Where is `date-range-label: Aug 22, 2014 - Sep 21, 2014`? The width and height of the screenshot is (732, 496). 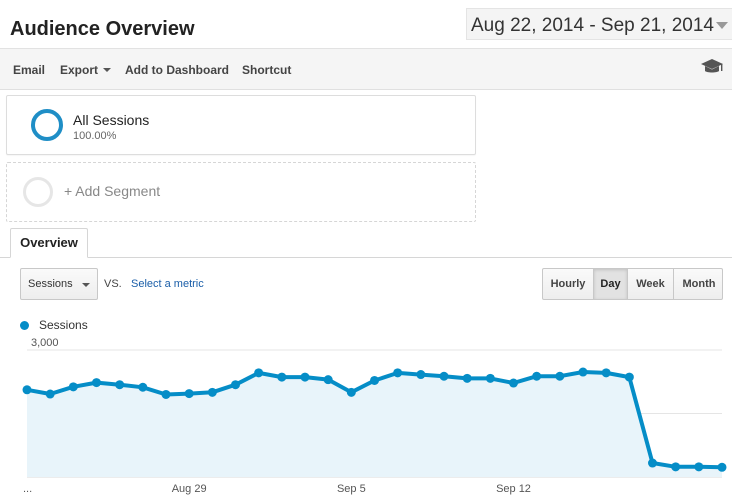 date-range-label: Aug 22, 2014 - Sep 21, 2014 is located at coordinates (592, 25).